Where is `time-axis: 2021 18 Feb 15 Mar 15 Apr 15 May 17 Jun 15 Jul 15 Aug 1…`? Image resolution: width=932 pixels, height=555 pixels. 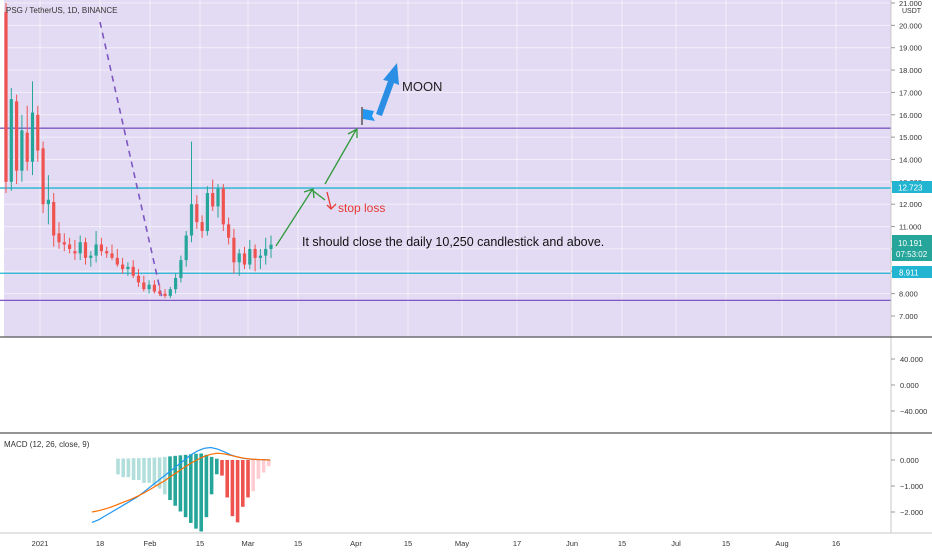
time-axis: 2021 18 Feb 15 Mar 15 Apr 15 May 17 Jun 15 Jul 15 Aug 1… is located at coordinates (436, 543).